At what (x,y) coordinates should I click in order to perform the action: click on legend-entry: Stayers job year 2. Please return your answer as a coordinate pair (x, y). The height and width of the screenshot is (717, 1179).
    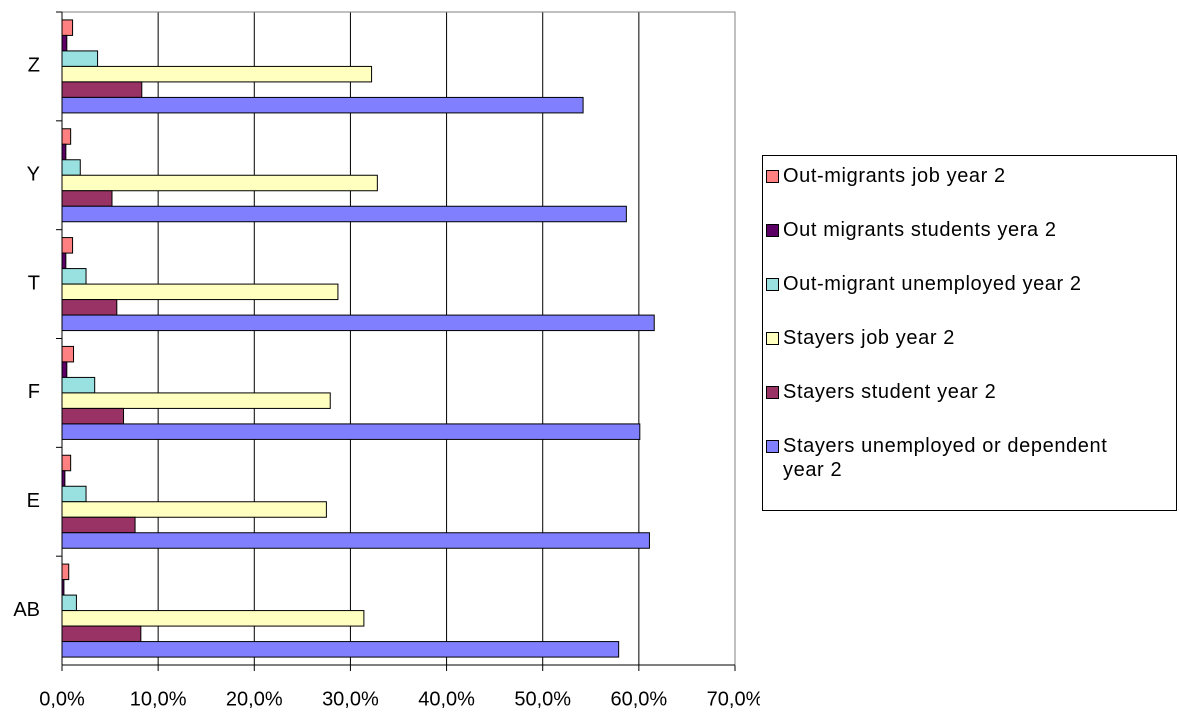
    Looking at the image, I should click on (971, 353).